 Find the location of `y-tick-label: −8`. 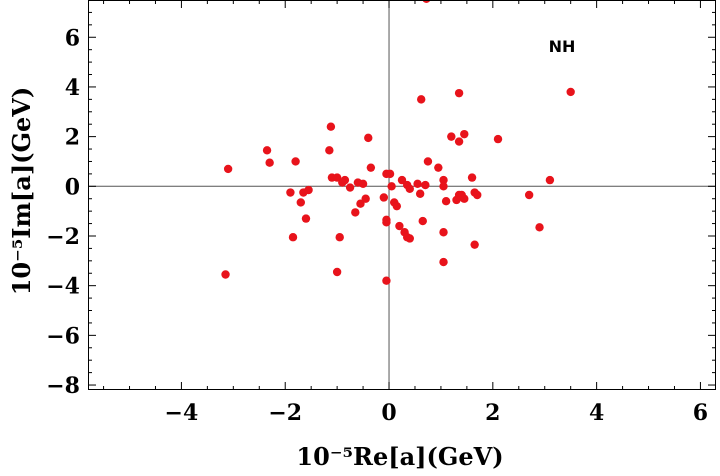

y-tick-label: −8 is located at coordinates (63, 386).